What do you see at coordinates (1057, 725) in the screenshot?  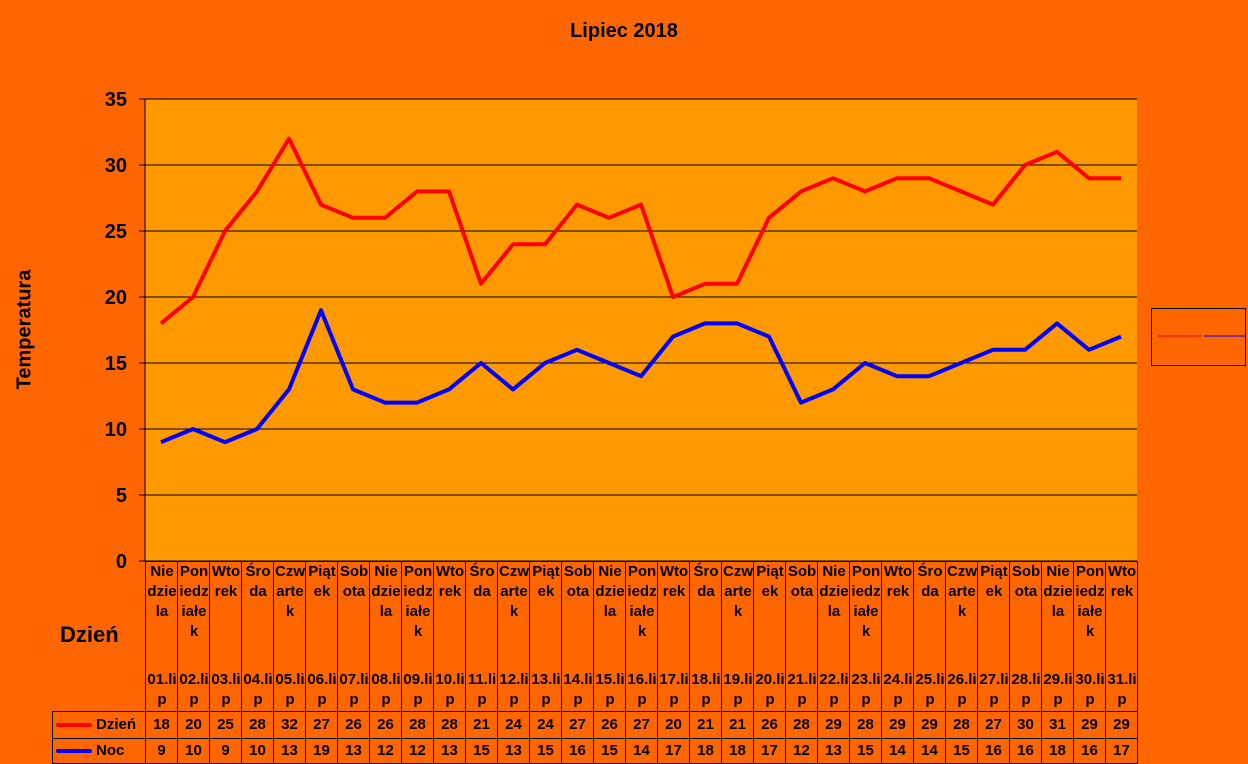 I see `table-value: 31` at bounding box center [1057, 725].